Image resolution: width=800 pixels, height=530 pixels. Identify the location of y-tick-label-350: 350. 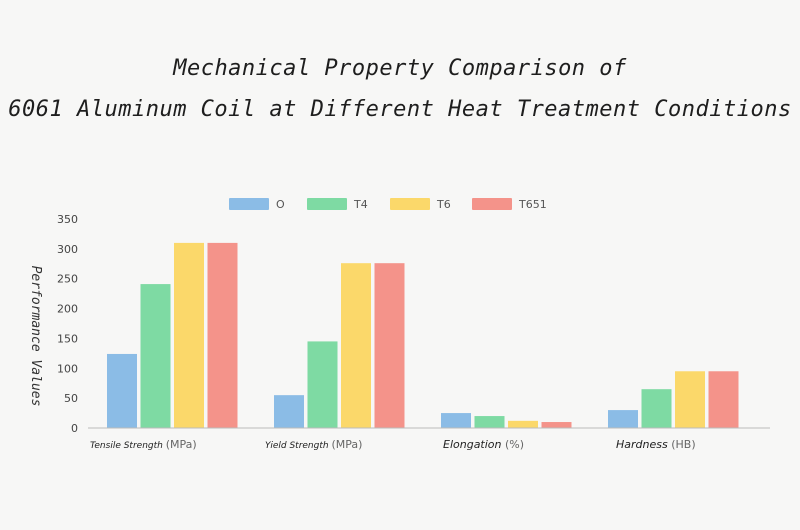
(67, 219).